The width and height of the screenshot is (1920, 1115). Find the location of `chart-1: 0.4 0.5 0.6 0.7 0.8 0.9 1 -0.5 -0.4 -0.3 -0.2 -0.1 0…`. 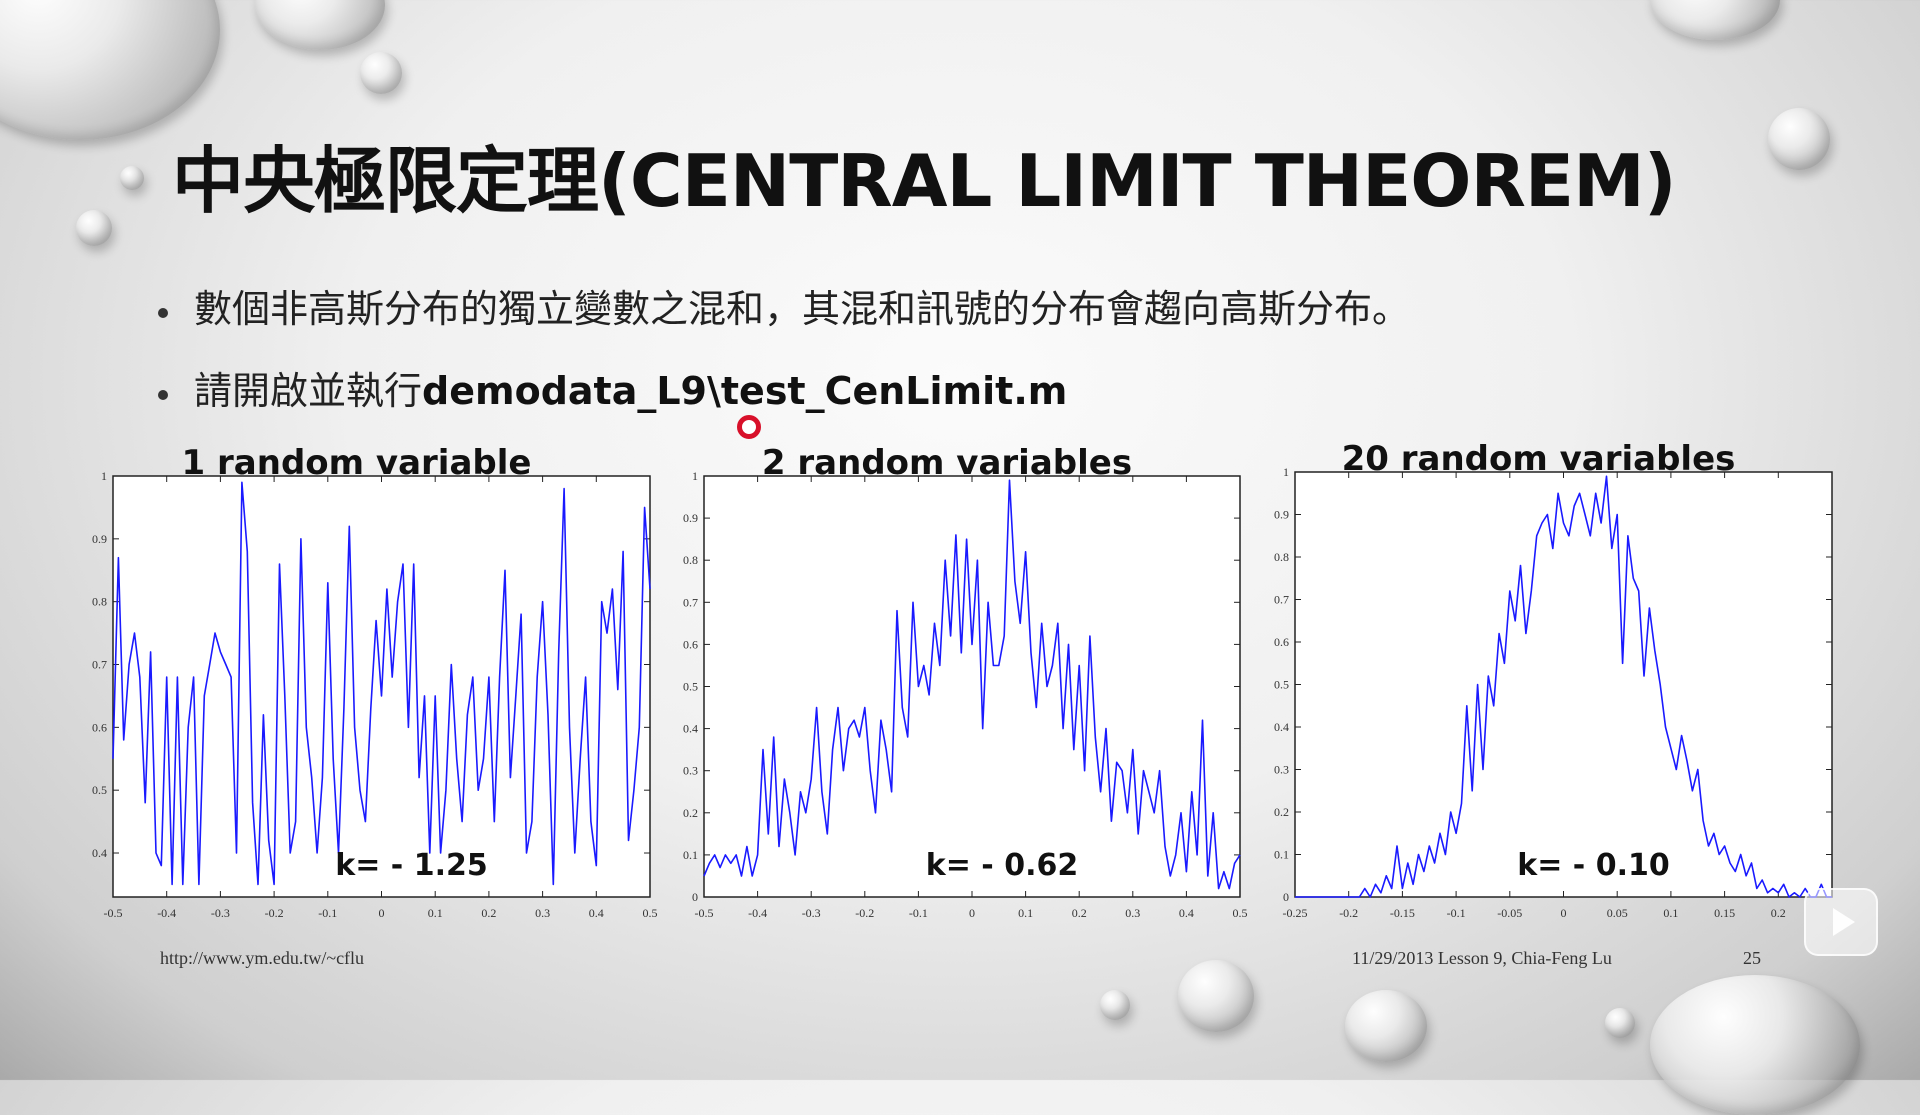

chart-1: 0.4 0.5 0.6 0.7 0.8 0.9 1 -0.5 -0.4 -0.3 -0.2 -0.1 0… is located at coordinates (375, 681).